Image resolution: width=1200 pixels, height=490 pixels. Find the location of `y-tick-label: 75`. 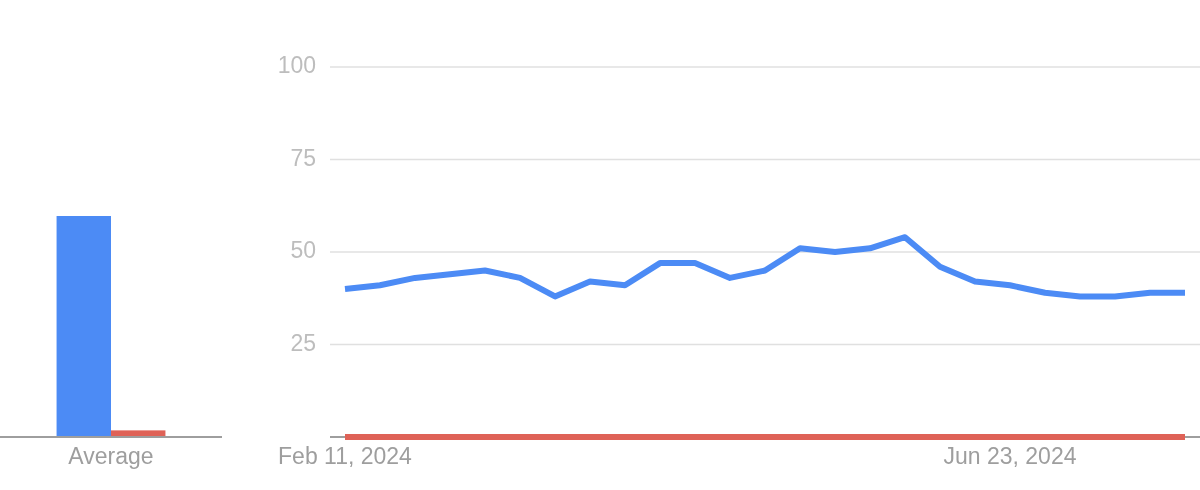

y-tick-label: 75 is located at coordinates (303, 157).